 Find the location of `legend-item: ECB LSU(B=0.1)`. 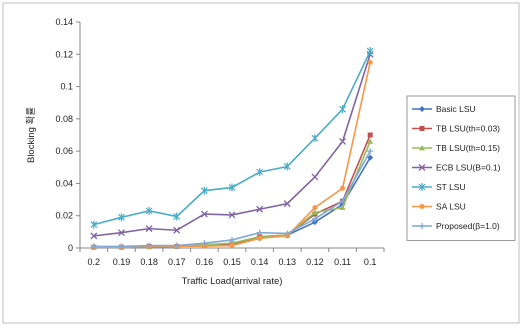

legend-item: ECB LSU(B=0.1) is located at coordinates (456, 168).